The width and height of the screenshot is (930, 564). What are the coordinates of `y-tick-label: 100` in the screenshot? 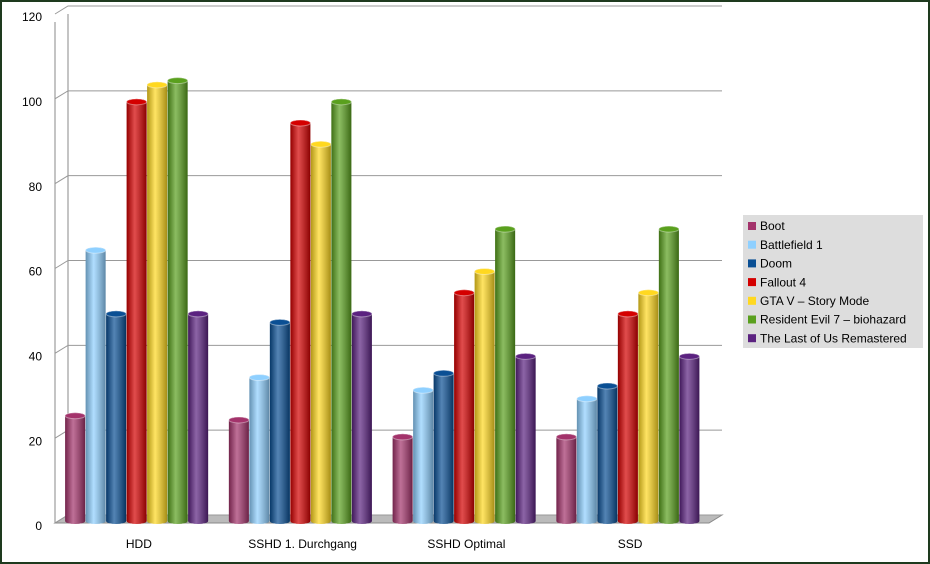 It's located at (32, 102).